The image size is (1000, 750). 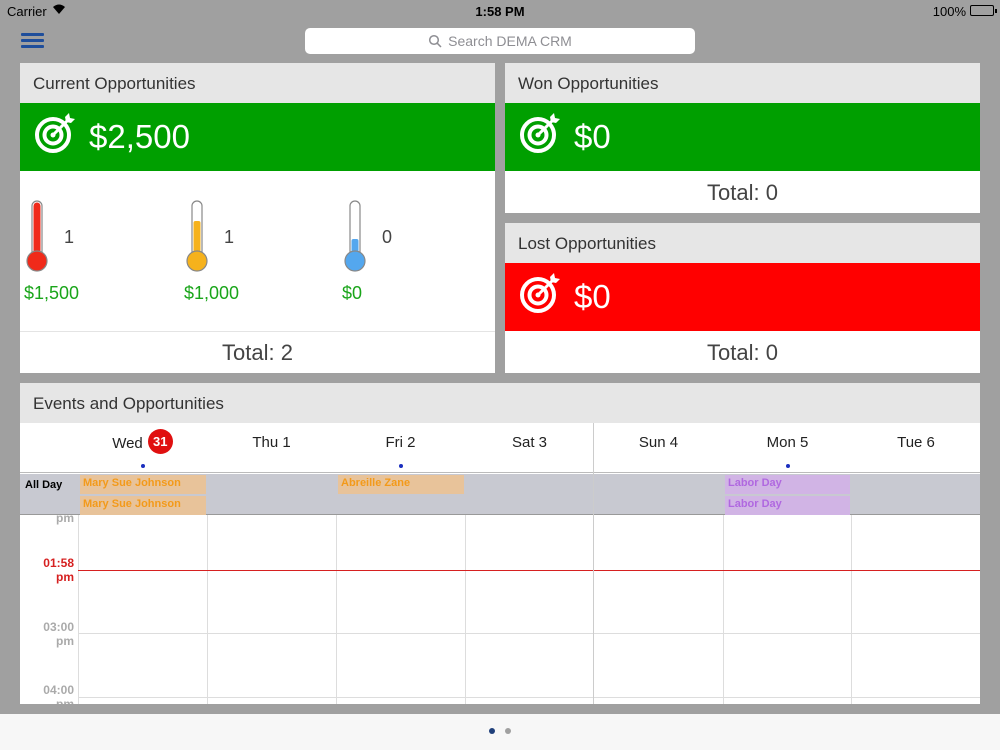 What do you see at coordinates (127, 443) in the screenshot?
I see `day-label: Wed` at bounding box center [127, 443].